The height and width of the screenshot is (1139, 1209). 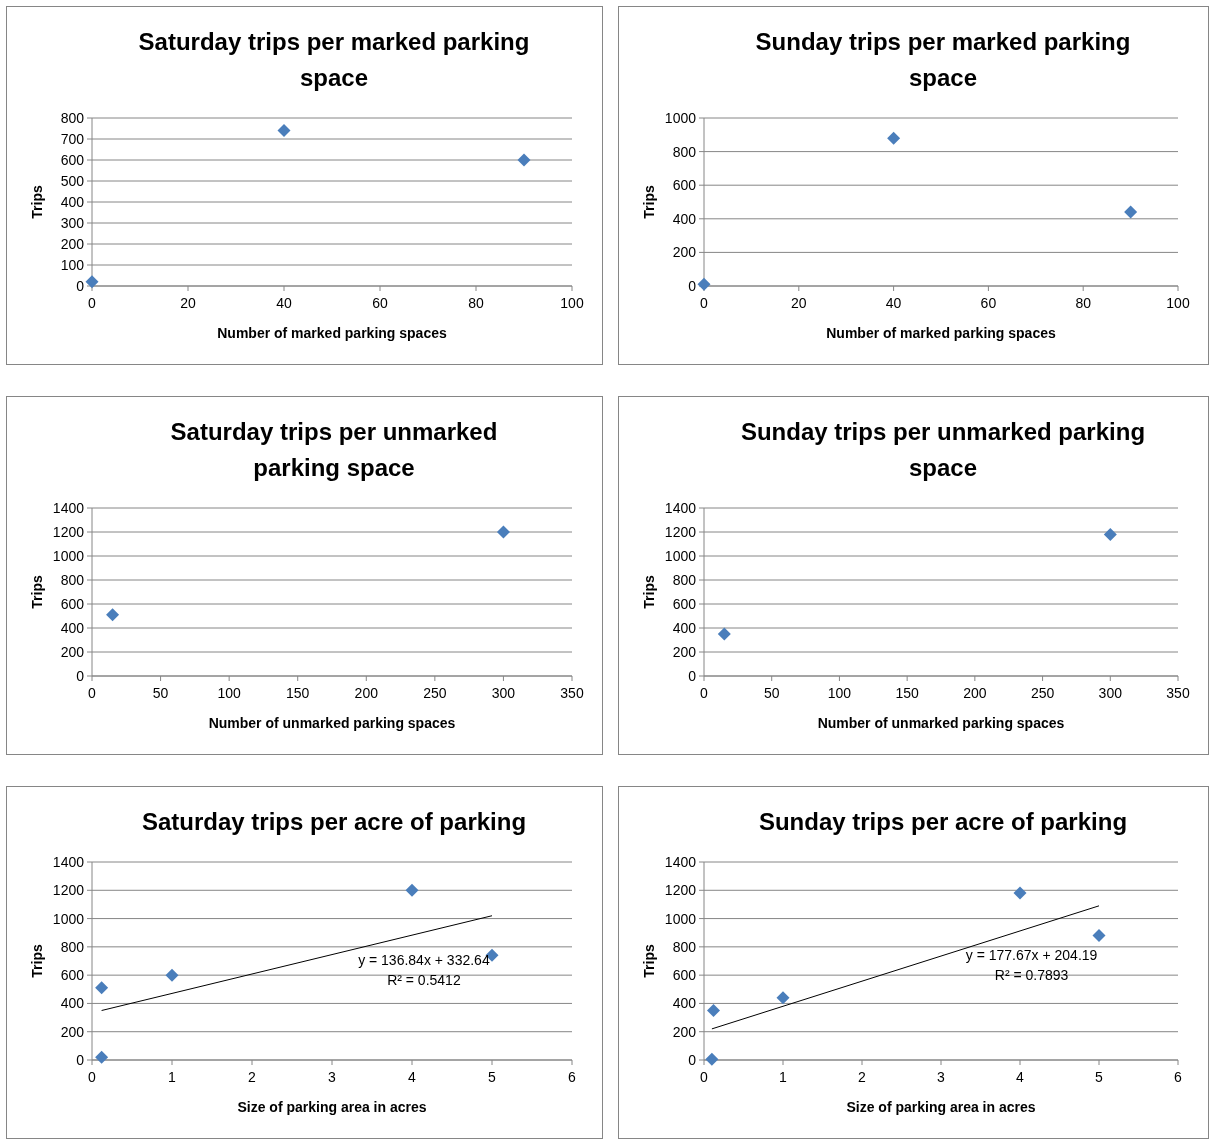 What do you see at coordinates (334, 59) in the screenshot?
I see `chart-title: Saturday trips per marked parking space` at bounding box center [334, 59].